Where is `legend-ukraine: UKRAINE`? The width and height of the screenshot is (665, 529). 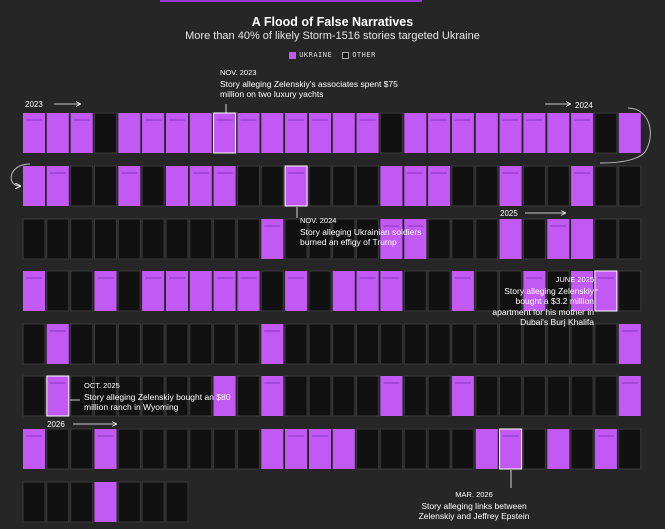
legend-ukraine: UKRAINE is located at coordinates (310, 55).